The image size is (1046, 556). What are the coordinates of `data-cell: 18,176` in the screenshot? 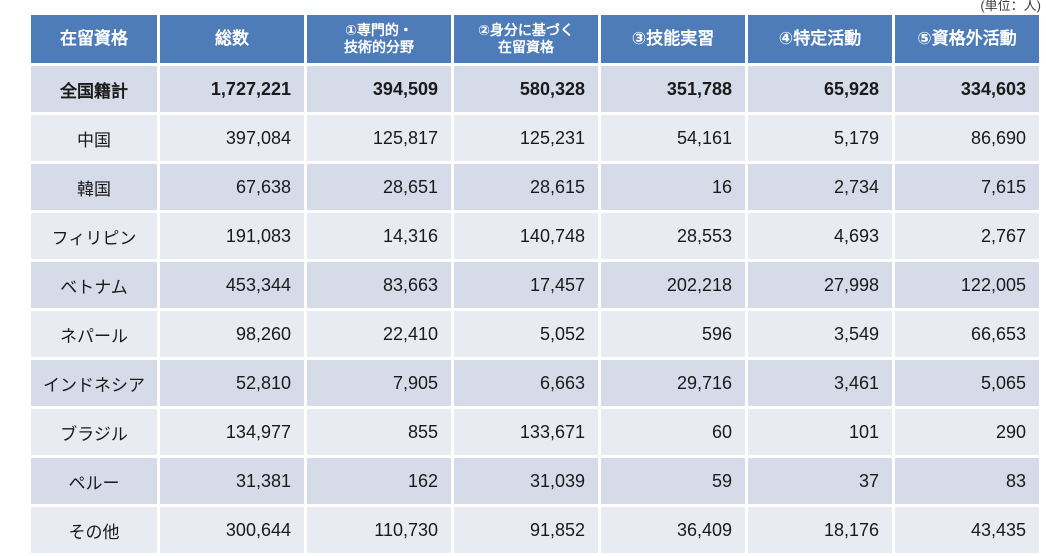 It's located at (820, 530).